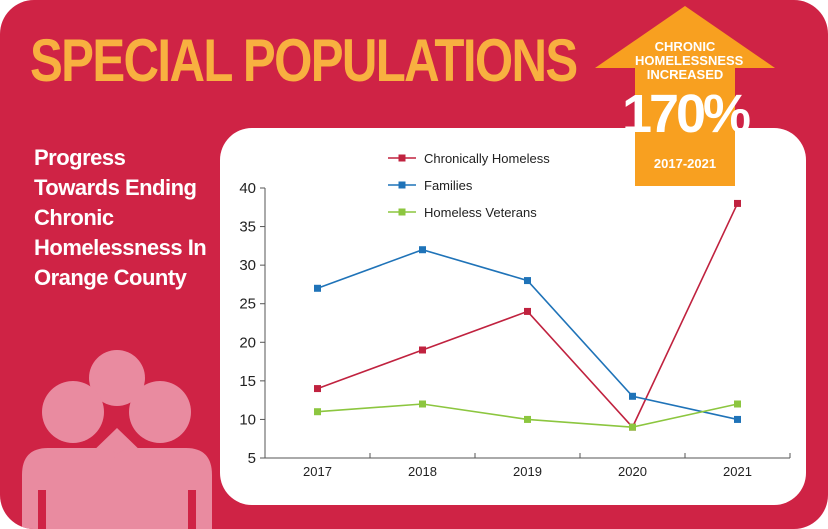  What do you see at coordinates (480, 212) in the screenshot?
I see `legend-label: Homeless Veterans` at bounding box center [480, 212].